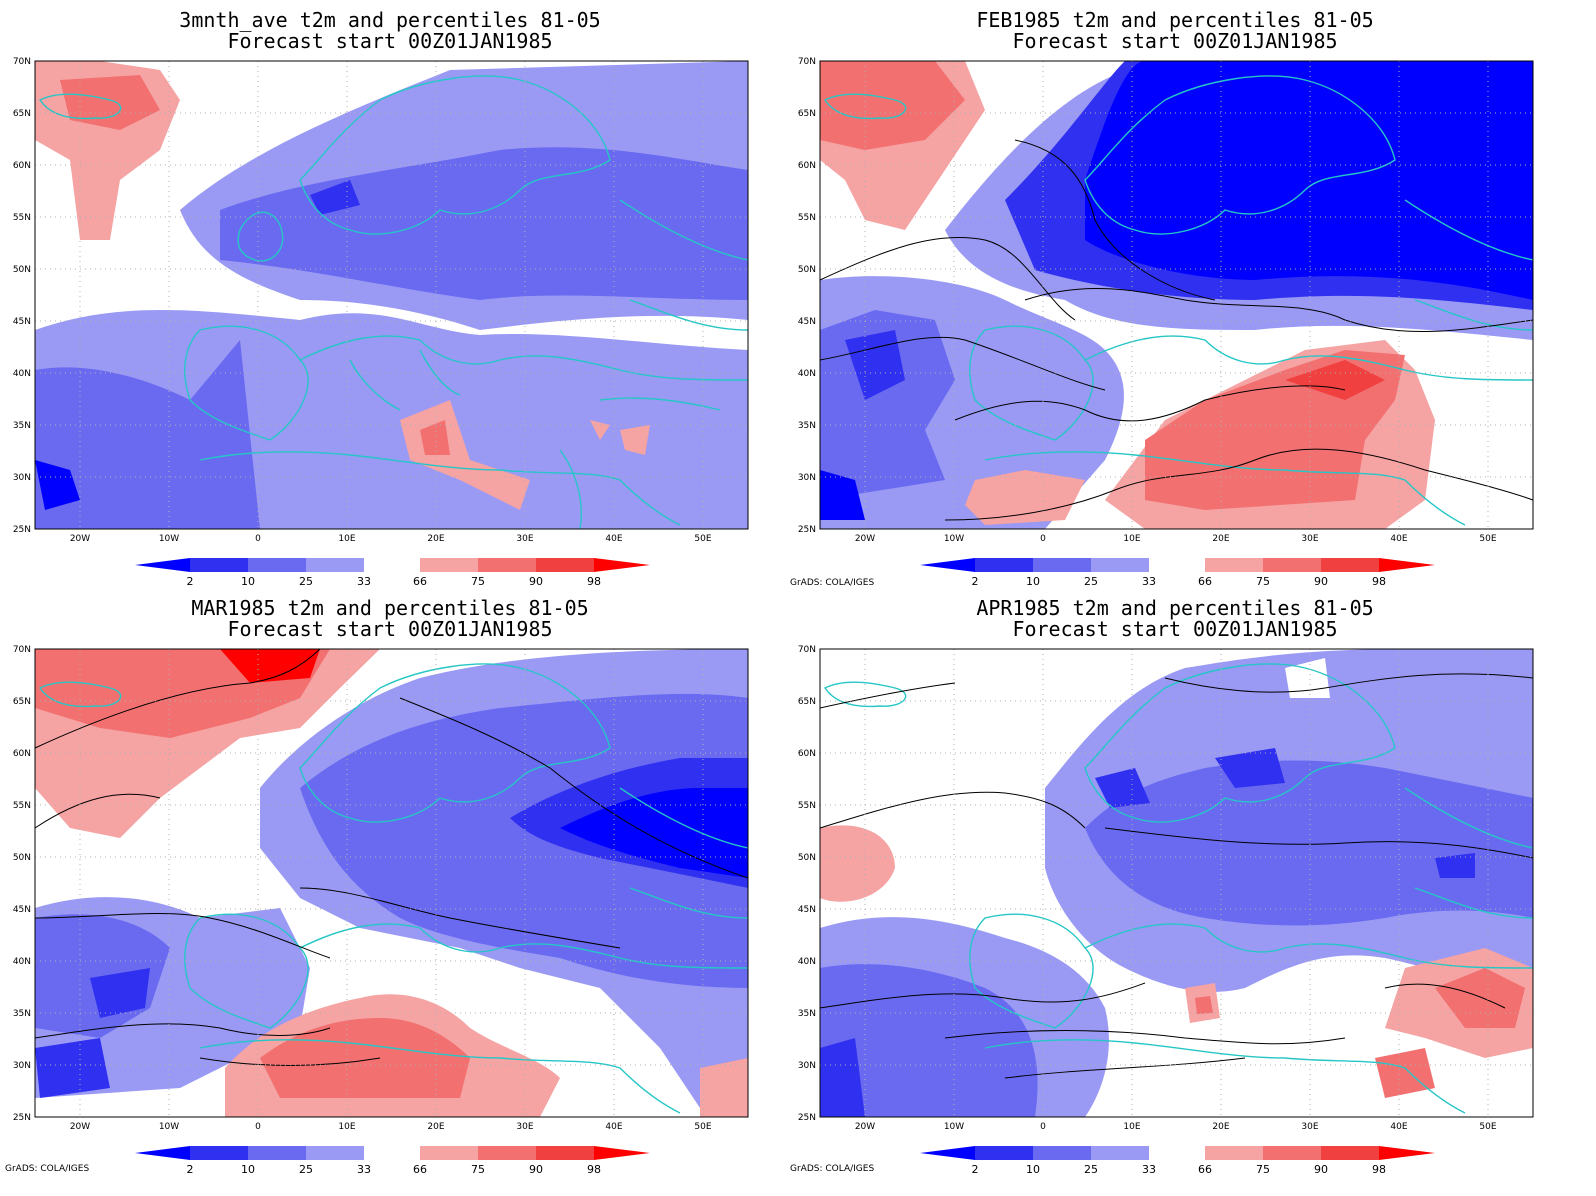  I want to click on panel-title: APR1985 t2m and percentiles 81-05, so click(1175, 608).